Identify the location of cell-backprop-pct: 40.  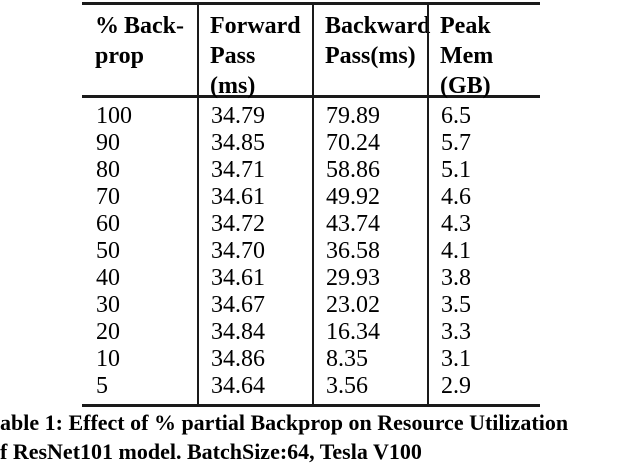
(108, 278).